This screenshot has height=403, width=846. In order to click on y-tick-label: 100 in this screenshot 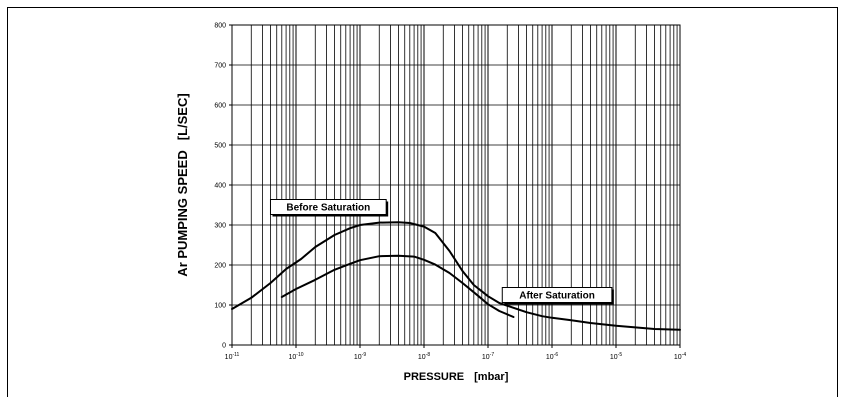, I will do `click(220, 306)`.